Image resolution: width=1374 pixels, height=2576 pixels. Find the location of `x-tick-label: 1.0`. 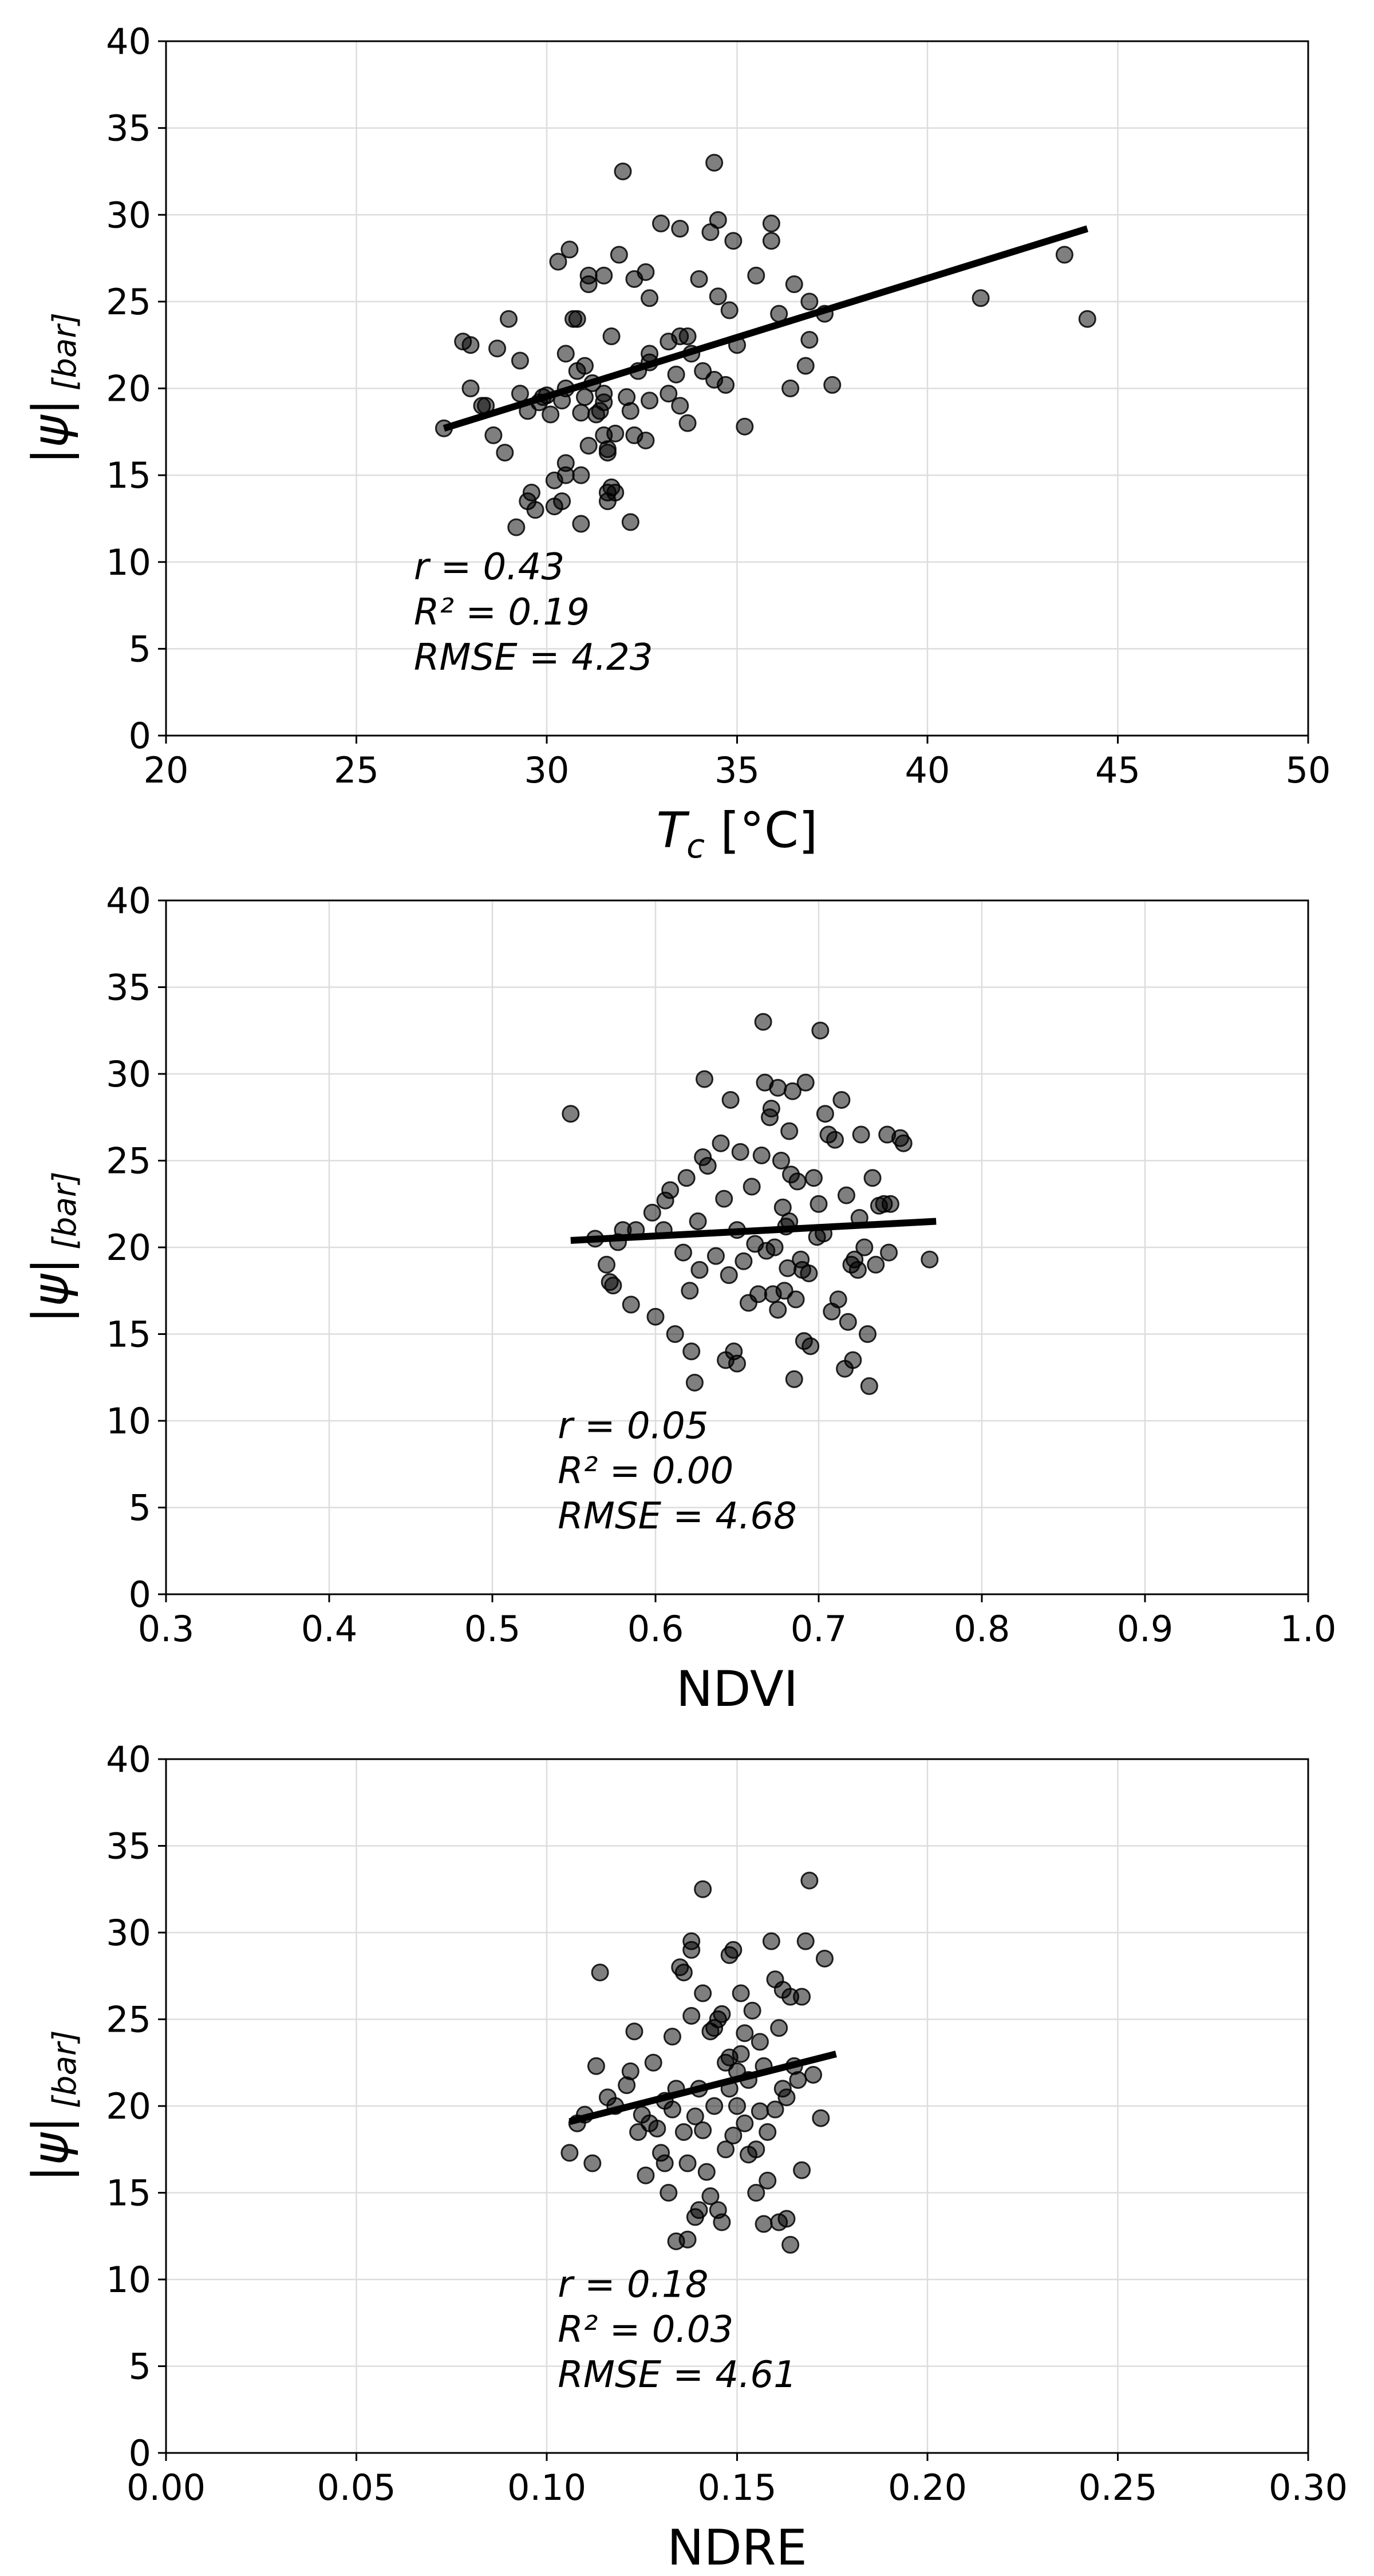

x-tick-label: 1.0 is located at coordinates (1309, 1629).